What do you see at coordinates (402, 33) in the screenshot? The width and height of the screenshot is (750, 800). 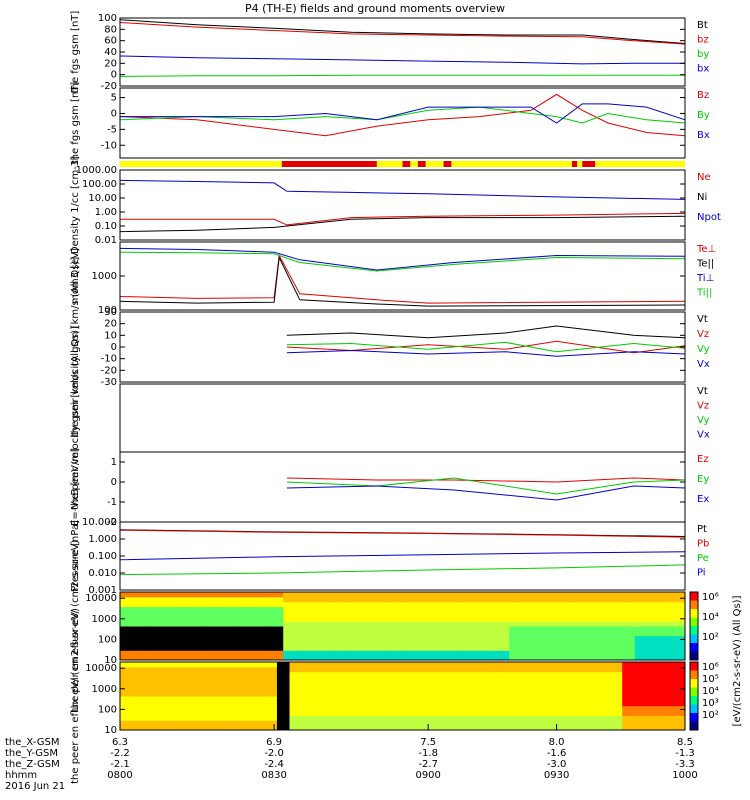 I see `series-bz` at bounding box center [402, 33].